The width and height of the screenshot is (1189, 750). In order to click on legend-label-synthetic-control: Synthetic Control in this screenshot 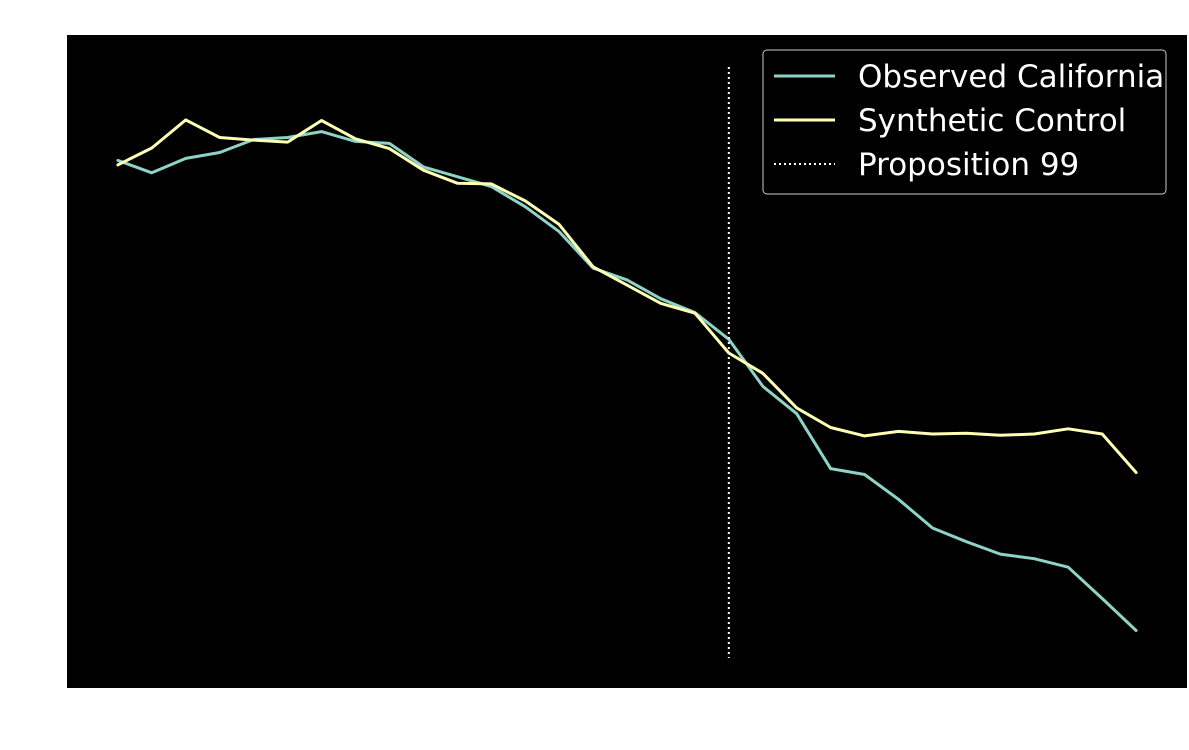, I will do `click(992, 121)`.